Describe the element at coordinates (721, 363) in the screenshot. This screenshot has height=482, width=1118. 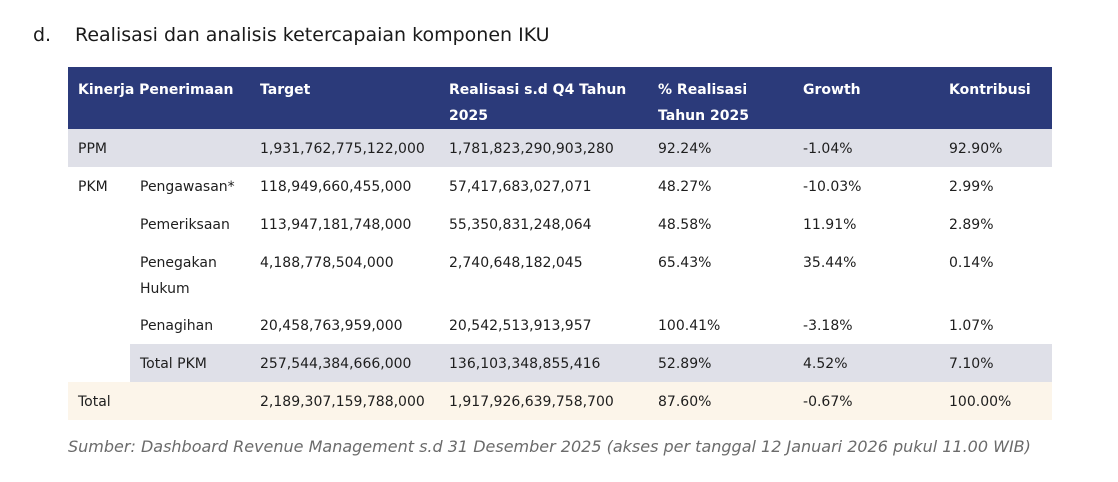
I see `cell-persen: 52.89%` at that location.